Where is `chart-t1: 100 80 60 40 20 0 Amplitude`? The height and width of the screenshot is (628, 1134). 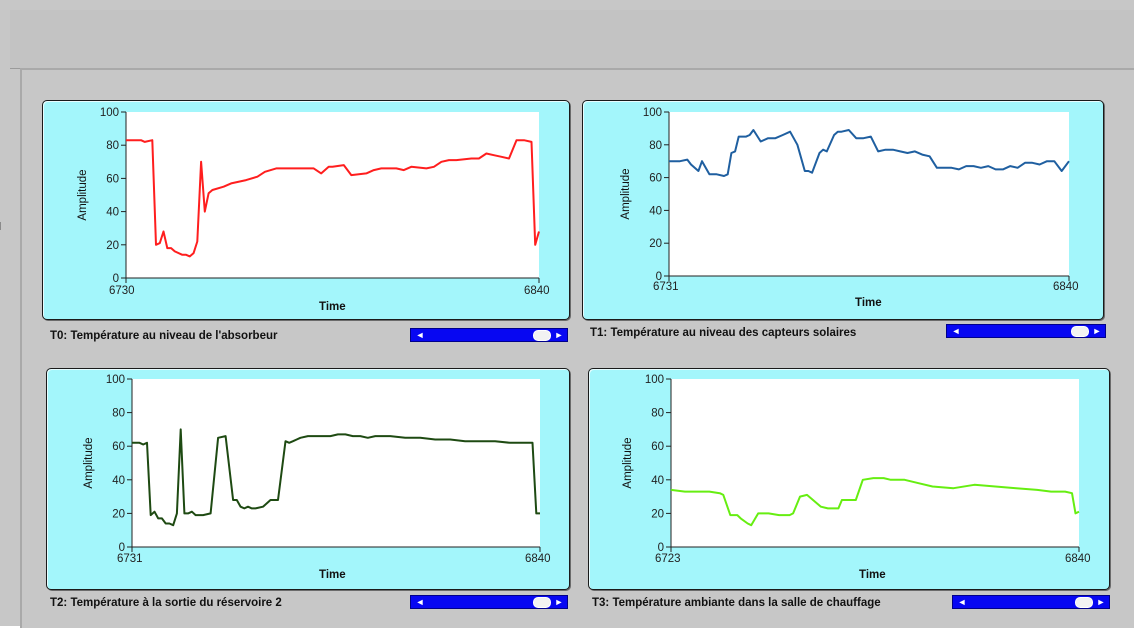
chart-t1: 100 80 60 40 20 0 Amplitude is located at coordinates (845, 195).